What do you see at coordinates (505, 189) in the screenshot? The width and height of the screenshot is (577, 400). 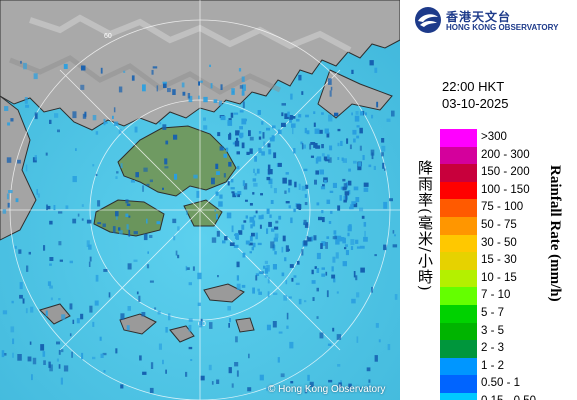 I see `legend-label: 100 - 150` at bounding box center [505, 189].